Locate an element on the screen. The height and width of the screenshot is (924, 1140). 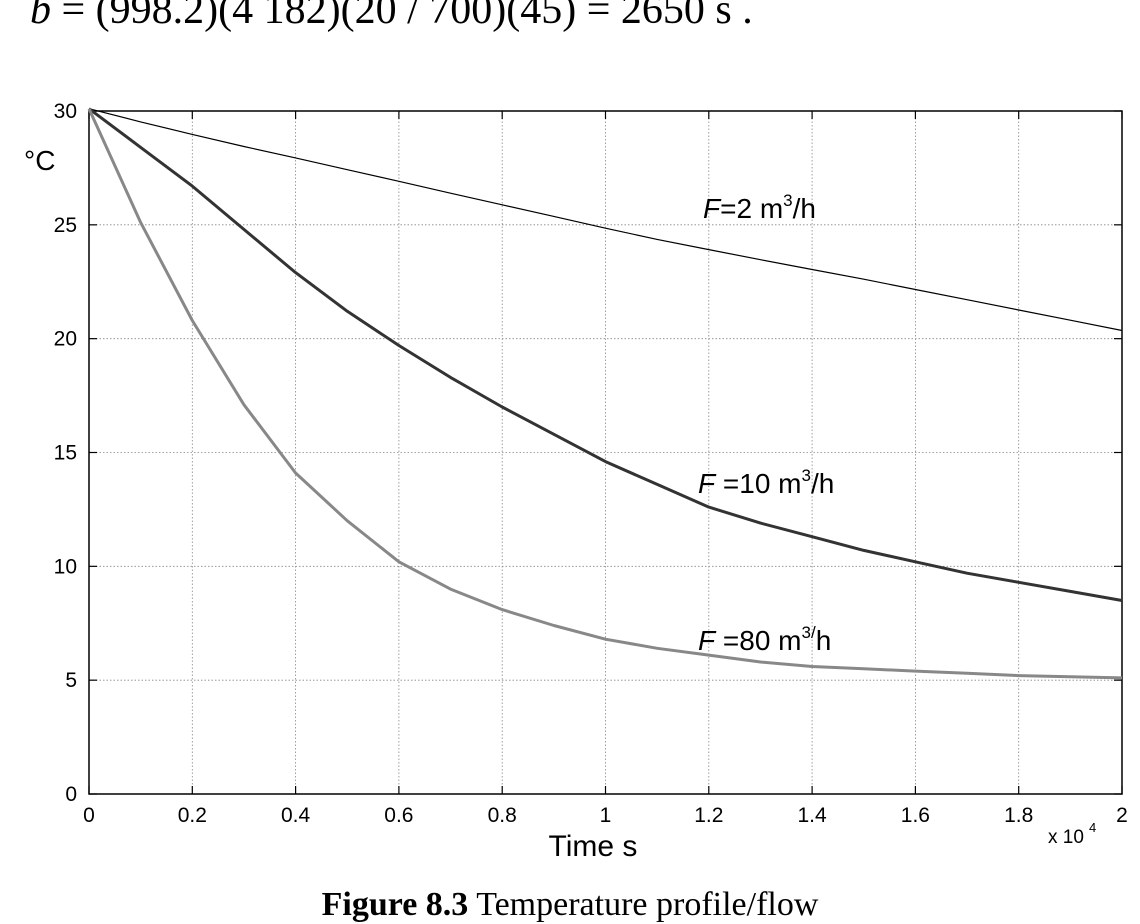
x-axis-multiplier: x 10 is located at coordinates (1066, 837).